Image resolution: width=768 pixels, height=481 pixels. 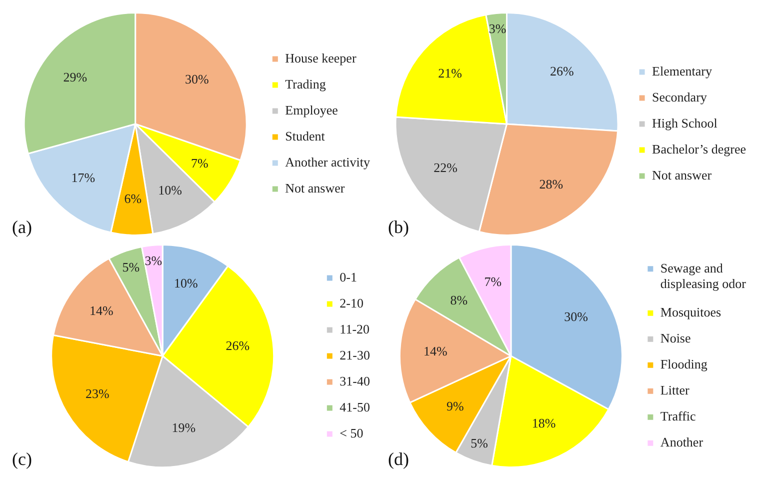 What do you see at coordinates (321, 58) in the screenshot?
I see `legend-label: House keeper` at bounding box center [321, 58].